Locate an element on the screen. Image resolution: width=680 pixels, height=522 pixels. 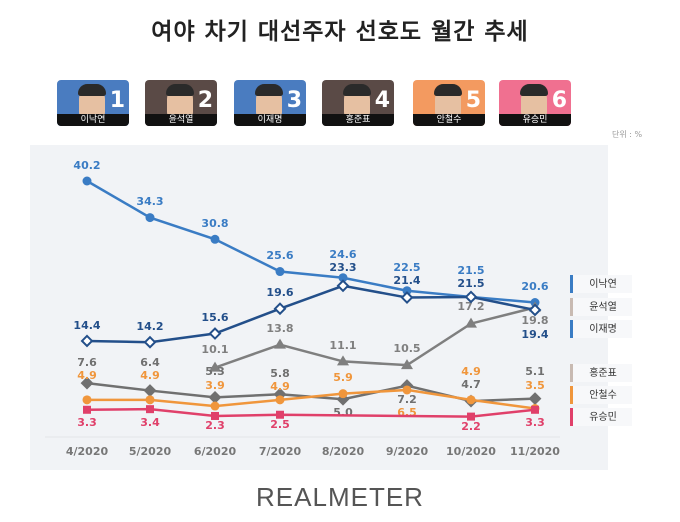
candidate-name: 홍준표 is located at coordinates (358, 120).